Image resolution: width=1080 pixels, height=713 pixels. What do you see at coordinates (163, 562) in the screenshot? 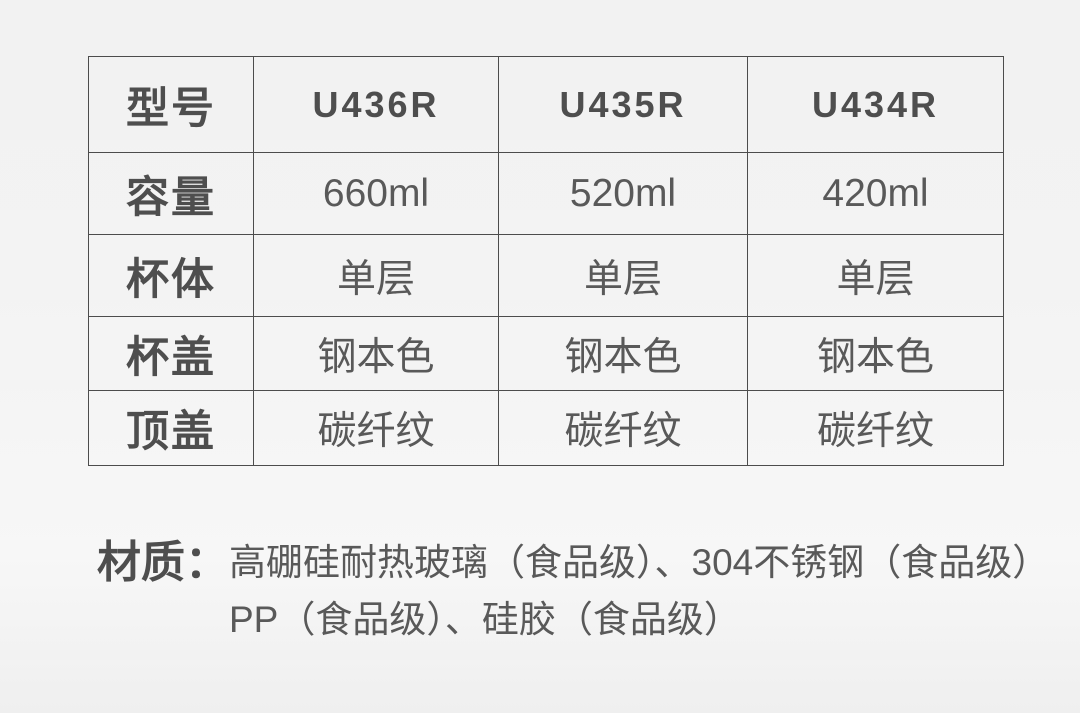
I see `material-label: 材质：` at bounding box center [163, 562].